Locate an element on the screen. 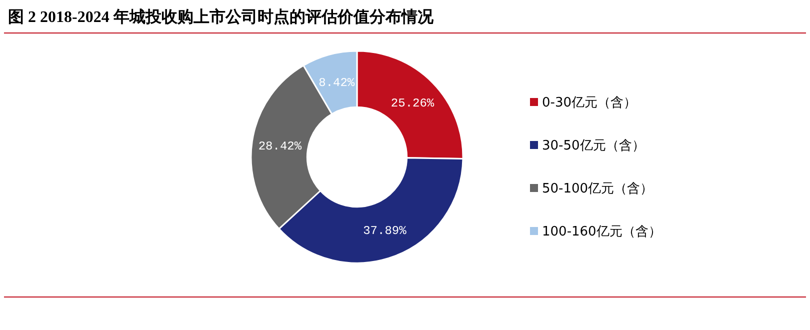 The height and width of the screenshot is (330, 810). legend-label: 50-100亿元（含） is located at coordinates (598, 189).